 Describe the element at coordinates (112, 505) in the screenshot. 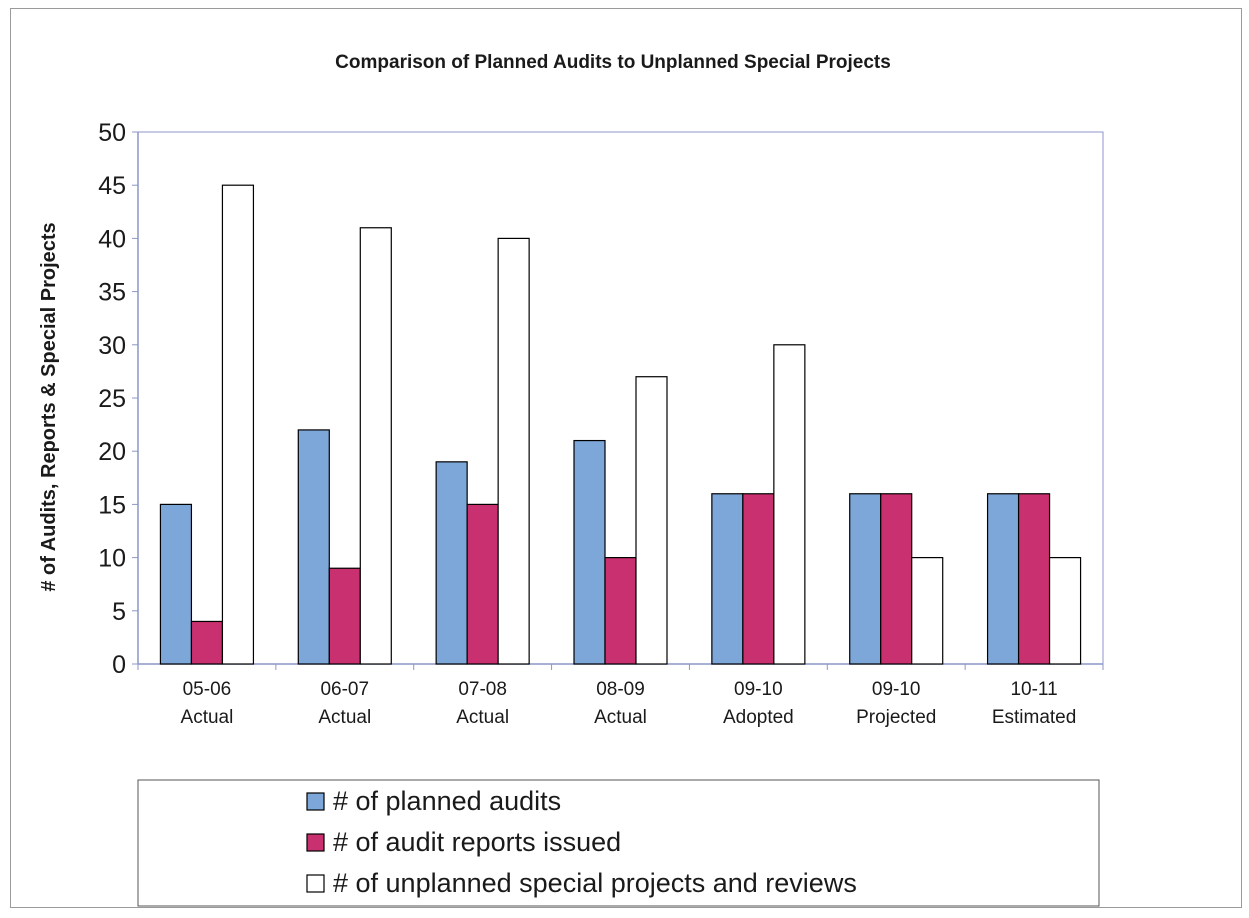

I see `y-tick-label: 15` at that location.